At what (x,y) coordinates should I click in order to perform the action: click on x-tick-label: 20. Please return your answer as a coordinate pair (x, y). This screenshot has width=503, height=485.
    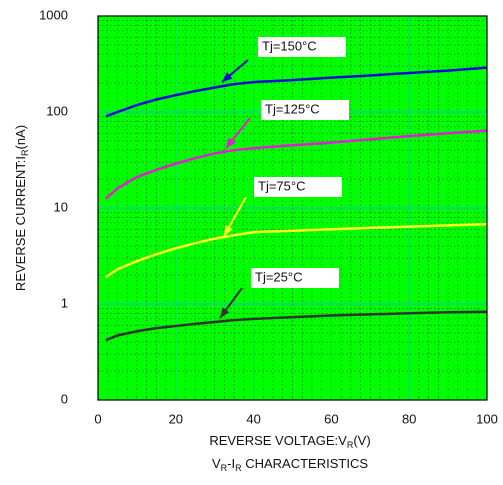
    Looking at the image, I should click on (176, 418).